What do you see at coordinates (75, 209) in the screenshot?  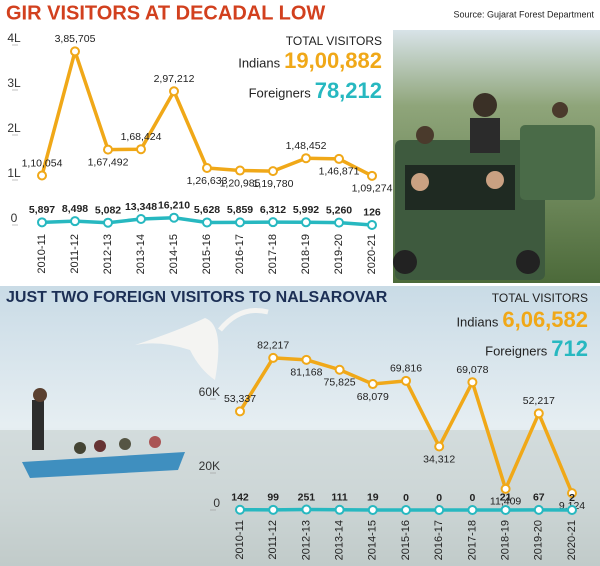 I see `data-label: 8,498` at bounding box center [75, 209].